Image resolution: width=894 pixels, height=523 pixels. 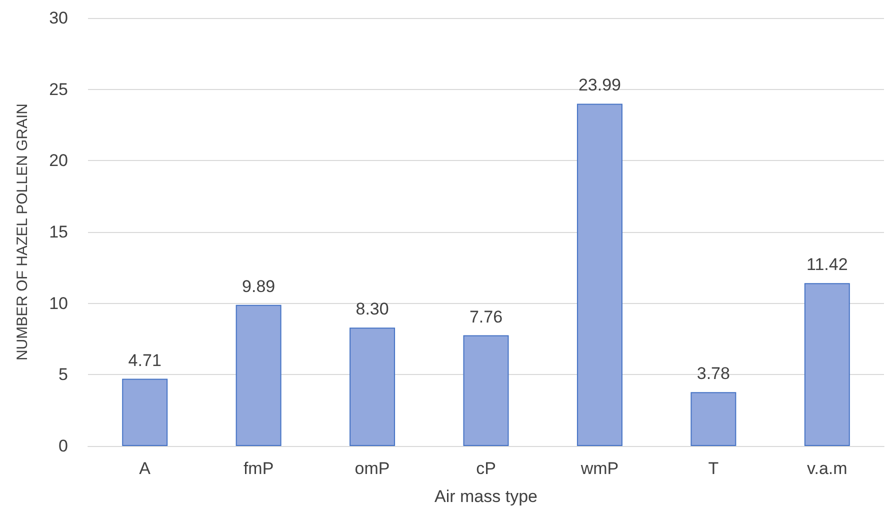 What do you see at coordinates (486, 496) in the screenshot?
I see `x-axis-title: Air mass type` at bounding box center [486, 496].